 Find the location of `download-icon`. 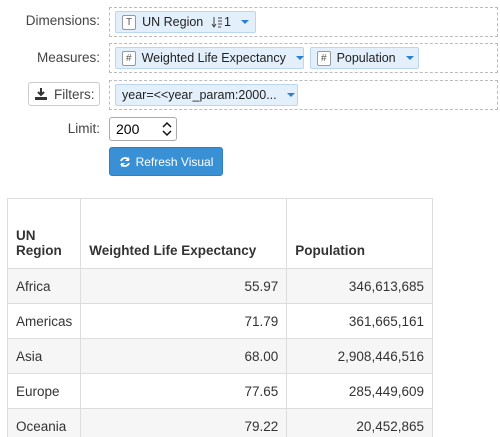

download-icon is located at coordinates (41, 94).